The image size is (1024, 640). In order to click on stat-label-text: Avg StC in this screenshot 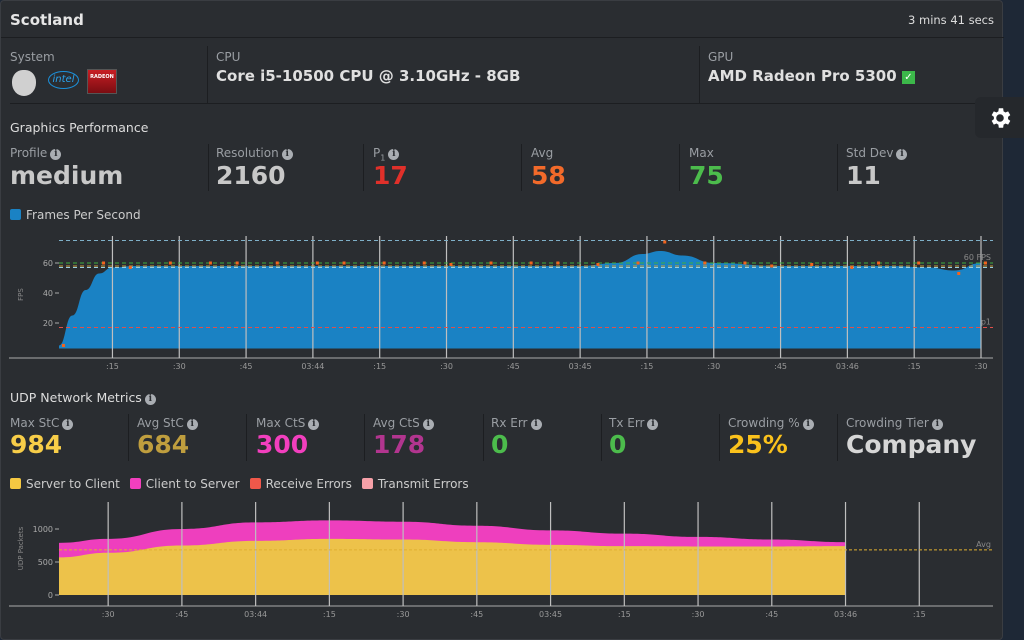, I will do `click(160, 423)`.